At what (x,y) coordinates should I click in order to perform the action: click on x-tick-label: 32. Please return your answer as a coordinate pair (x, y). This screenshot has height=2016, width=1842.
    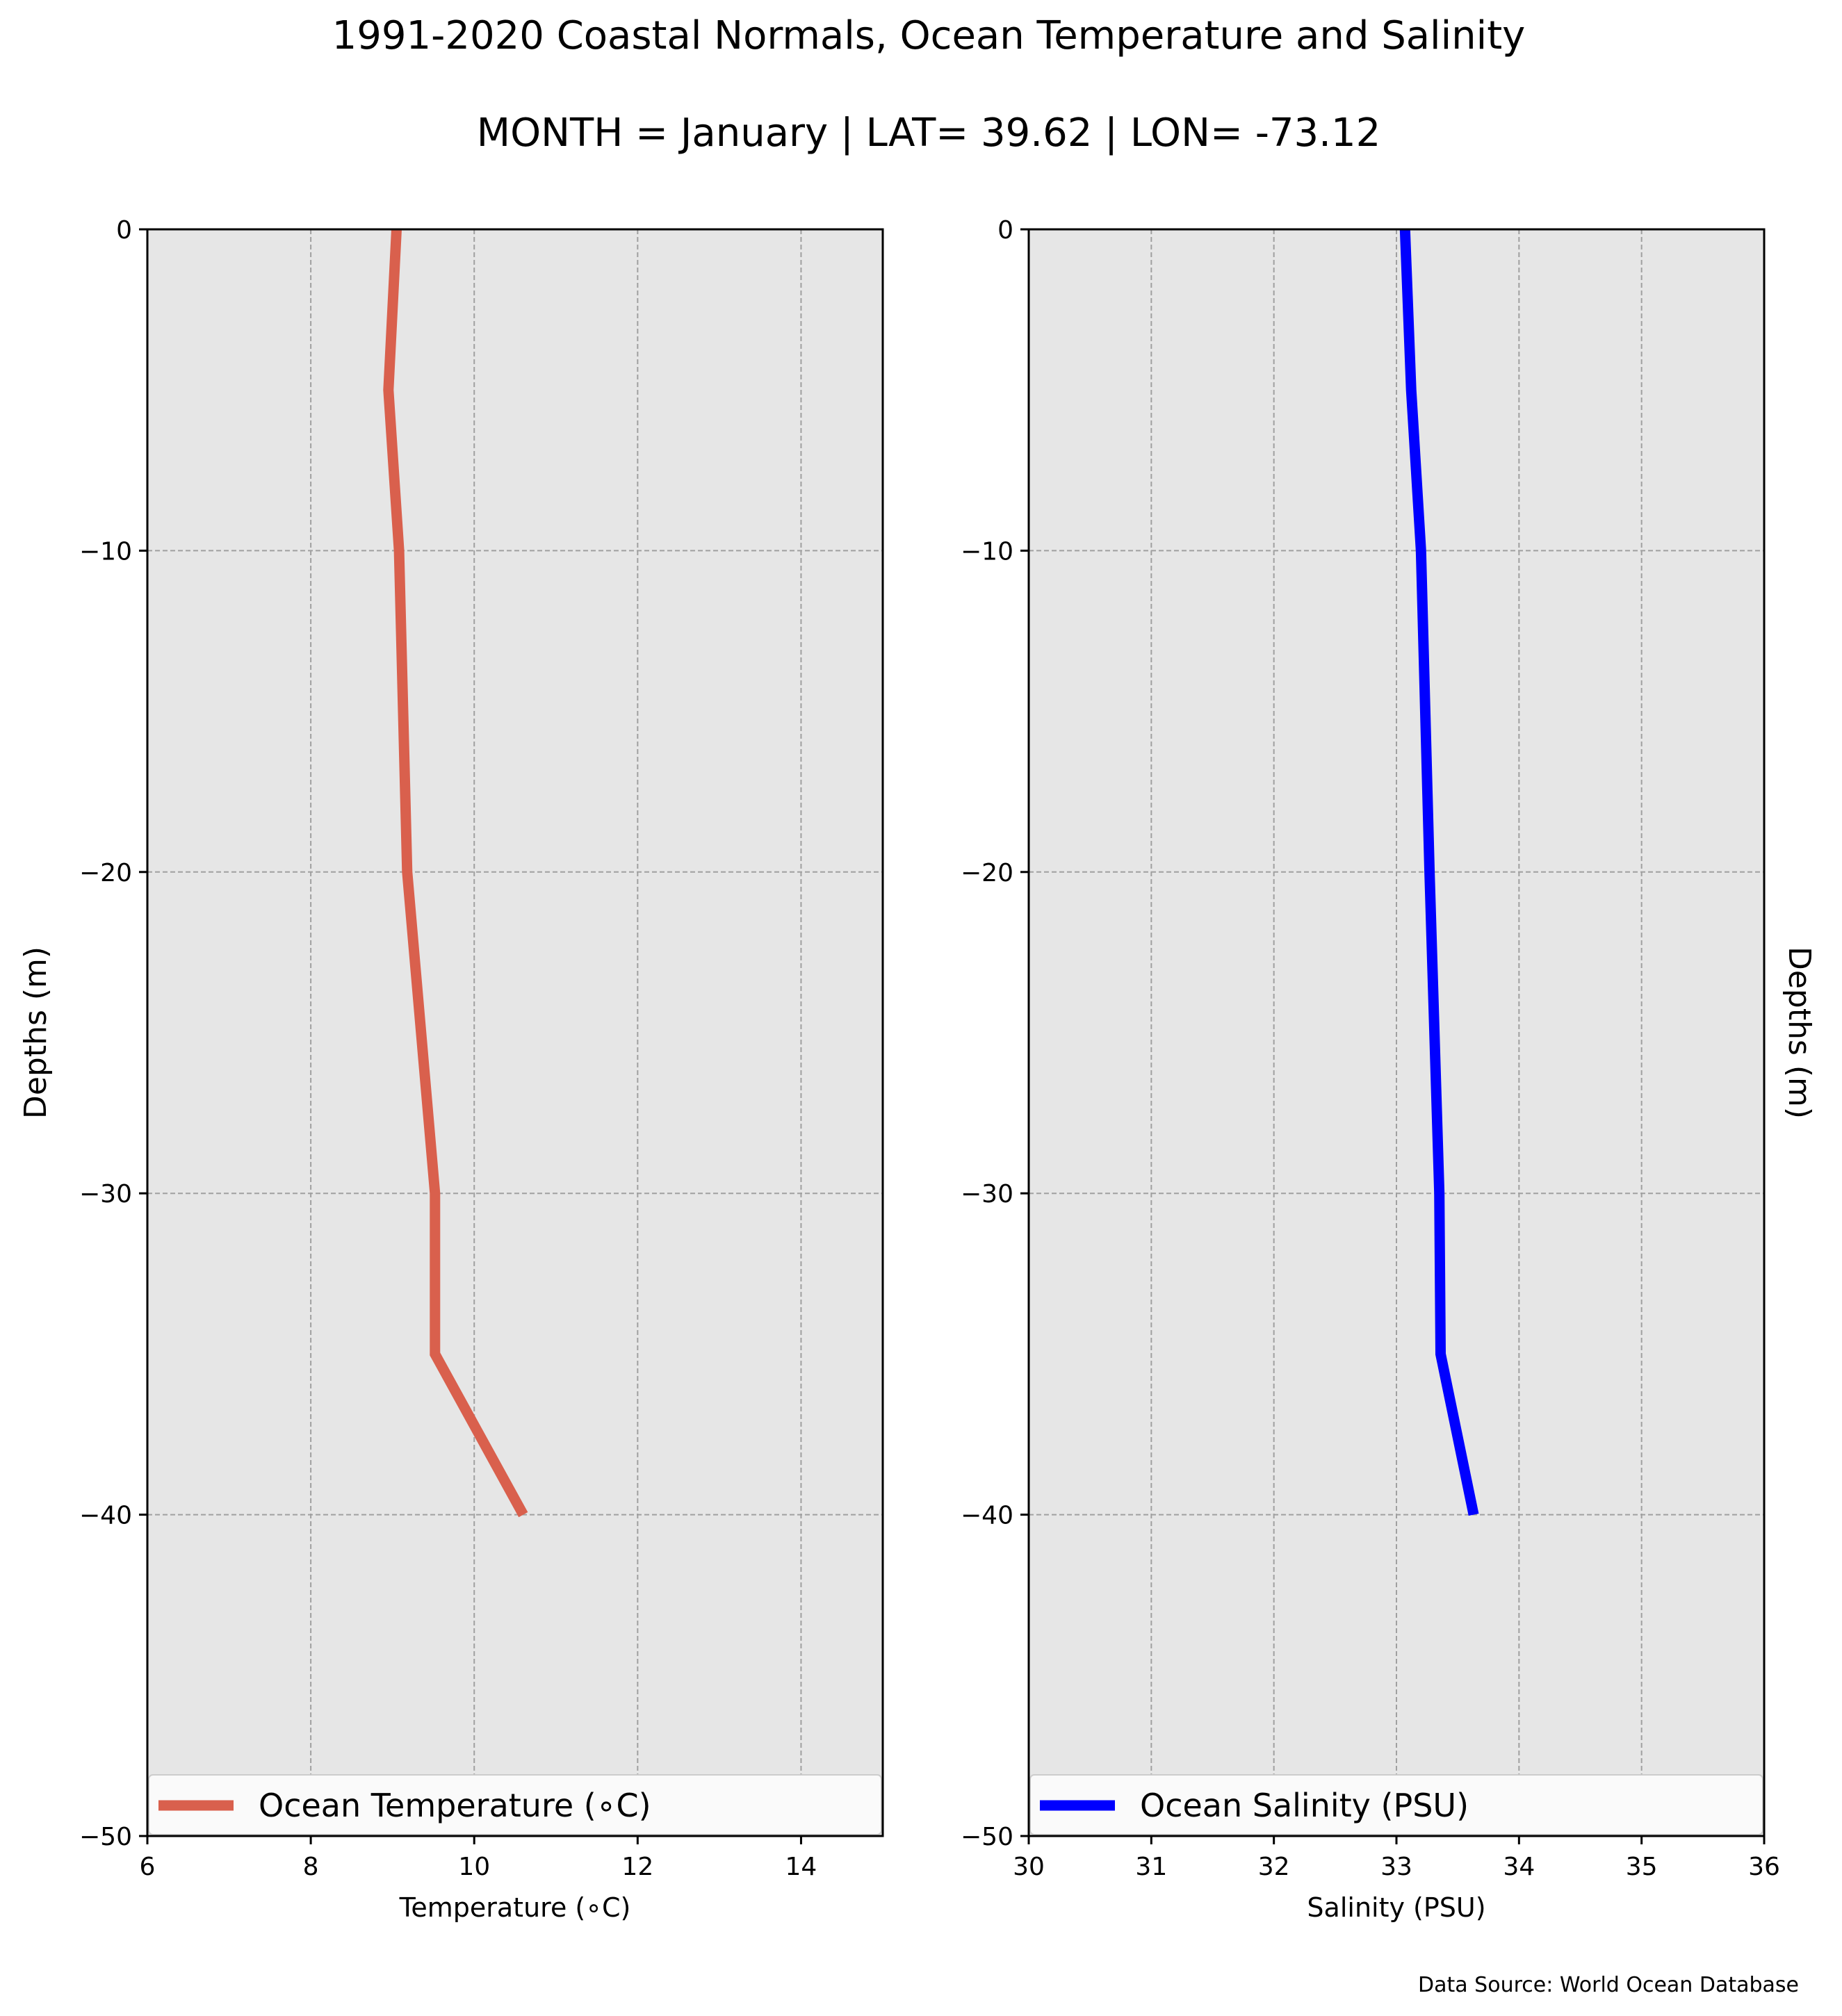
    Looking at the image, I should click on (1274, 1867).